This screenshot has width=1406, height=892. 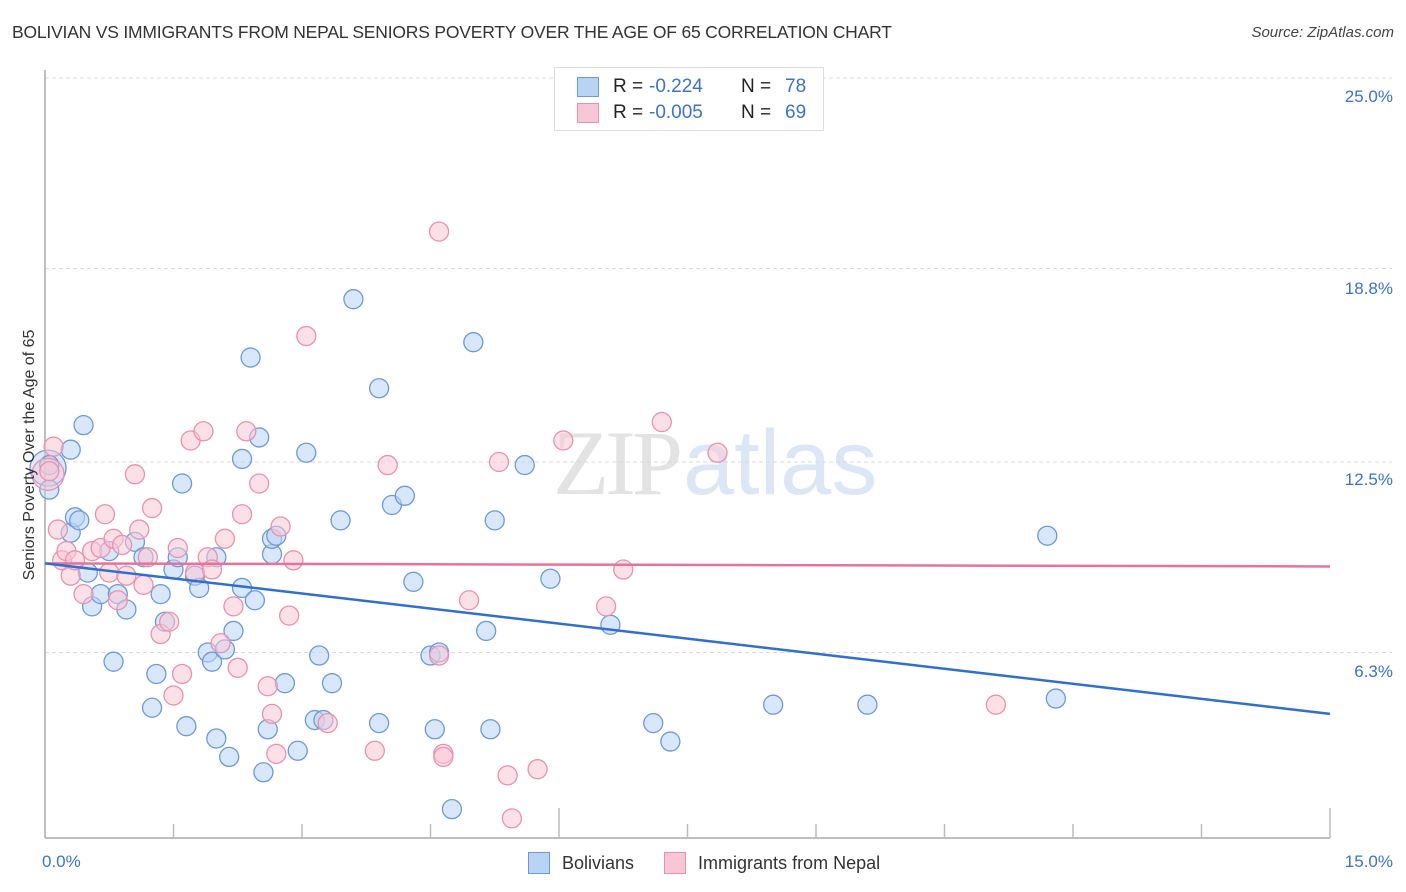 I want to click on nepal-trend-line, so click(x=687, y=565).